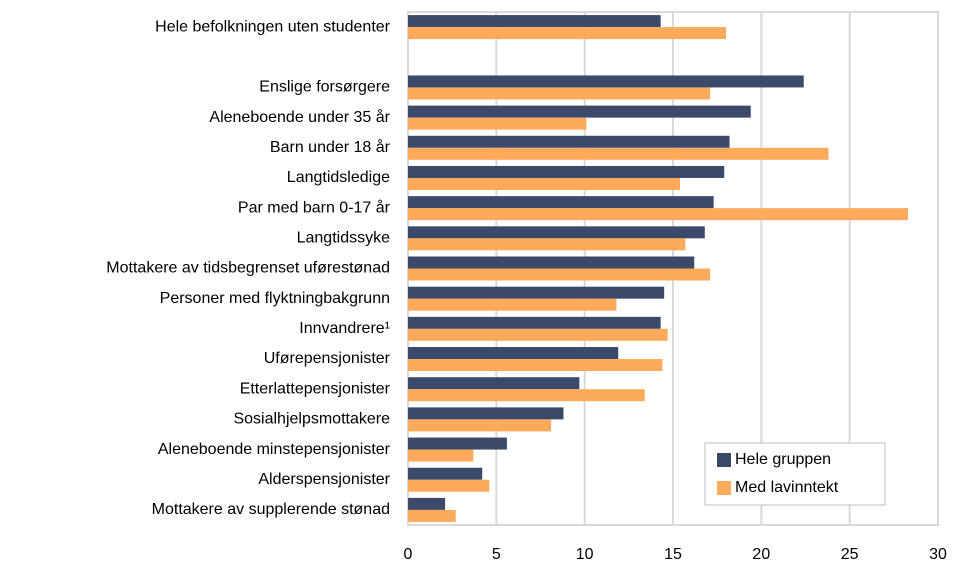 The image size is (955, 565). I want to click on legend-label: Hele gruppen, so click(783, 459).